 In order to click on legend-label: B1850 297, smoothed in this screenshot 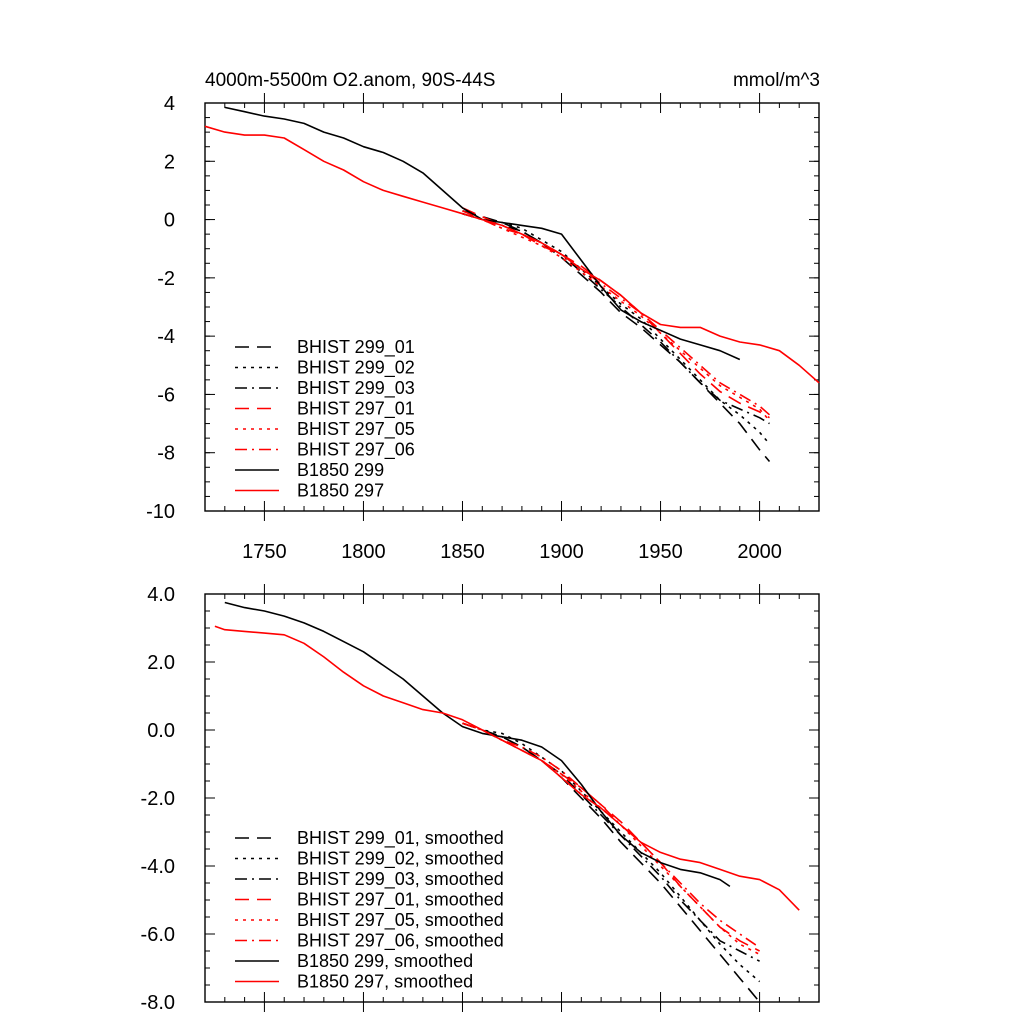, I will do `click(385, 982)`.